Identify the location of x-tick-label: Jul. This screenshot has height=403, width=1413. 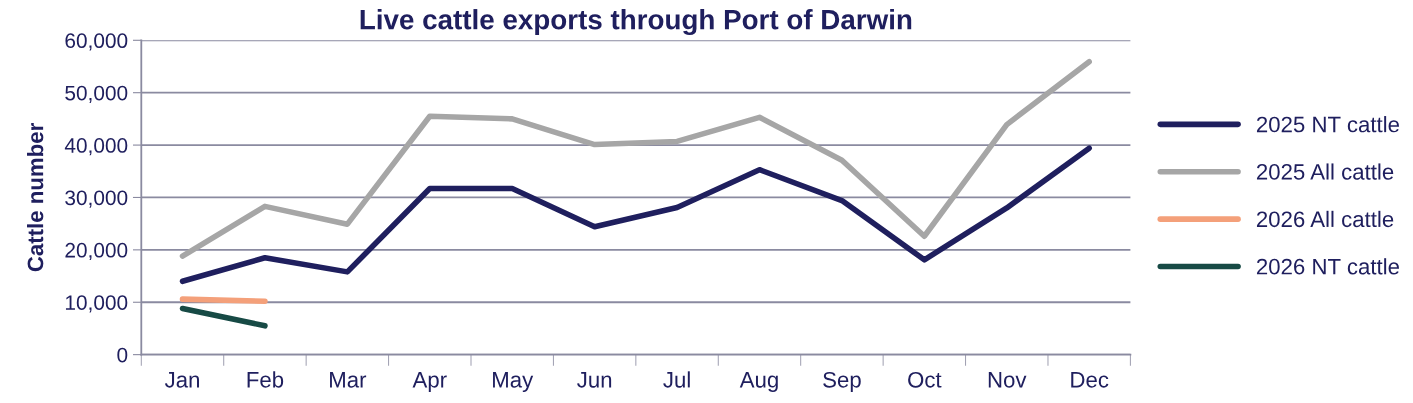
(676, 379).